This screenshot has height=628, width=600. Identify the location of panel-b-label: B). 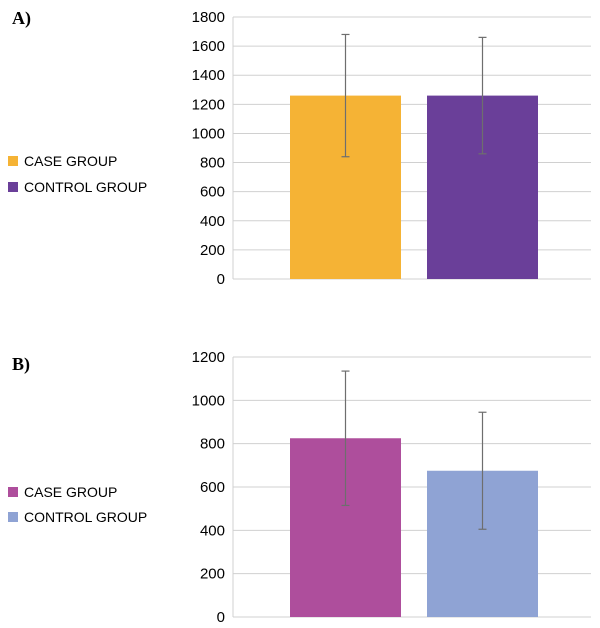
(21, 364).